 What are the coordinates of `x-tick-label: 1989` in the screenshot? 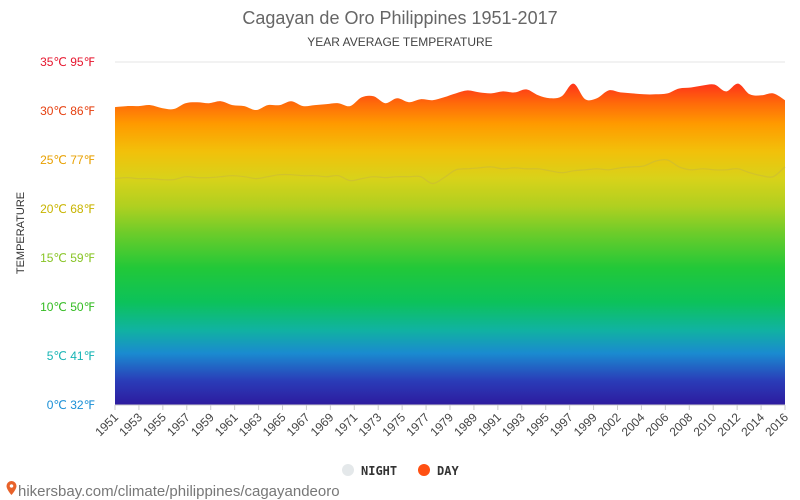 It's located at (465, 424).